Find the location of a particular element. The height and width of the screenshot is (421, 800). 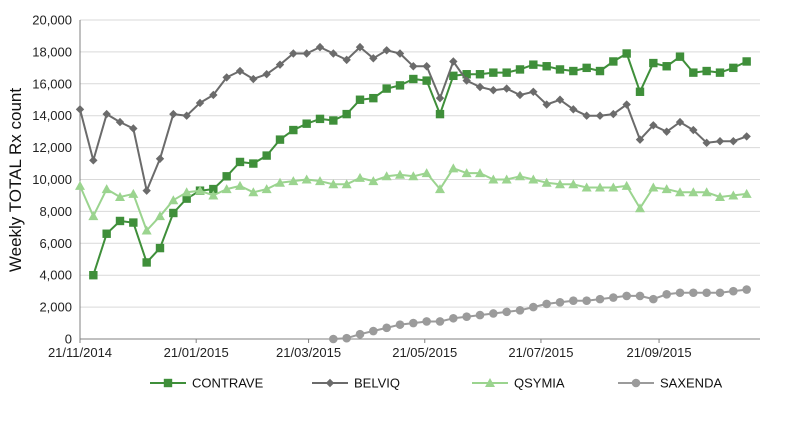

y-tick-label: 0 is located at coordinates (68, 339).